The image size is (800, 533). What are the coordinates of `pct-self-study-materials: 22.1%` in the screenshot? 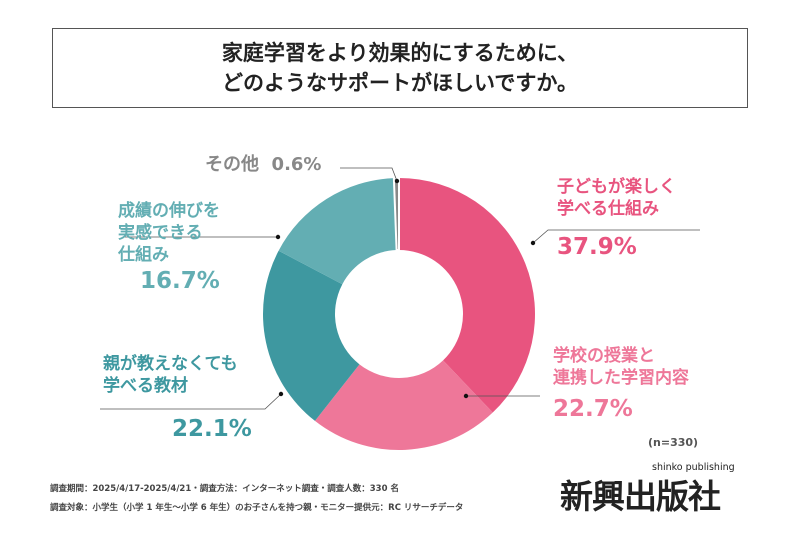 It's located at (212, 429).